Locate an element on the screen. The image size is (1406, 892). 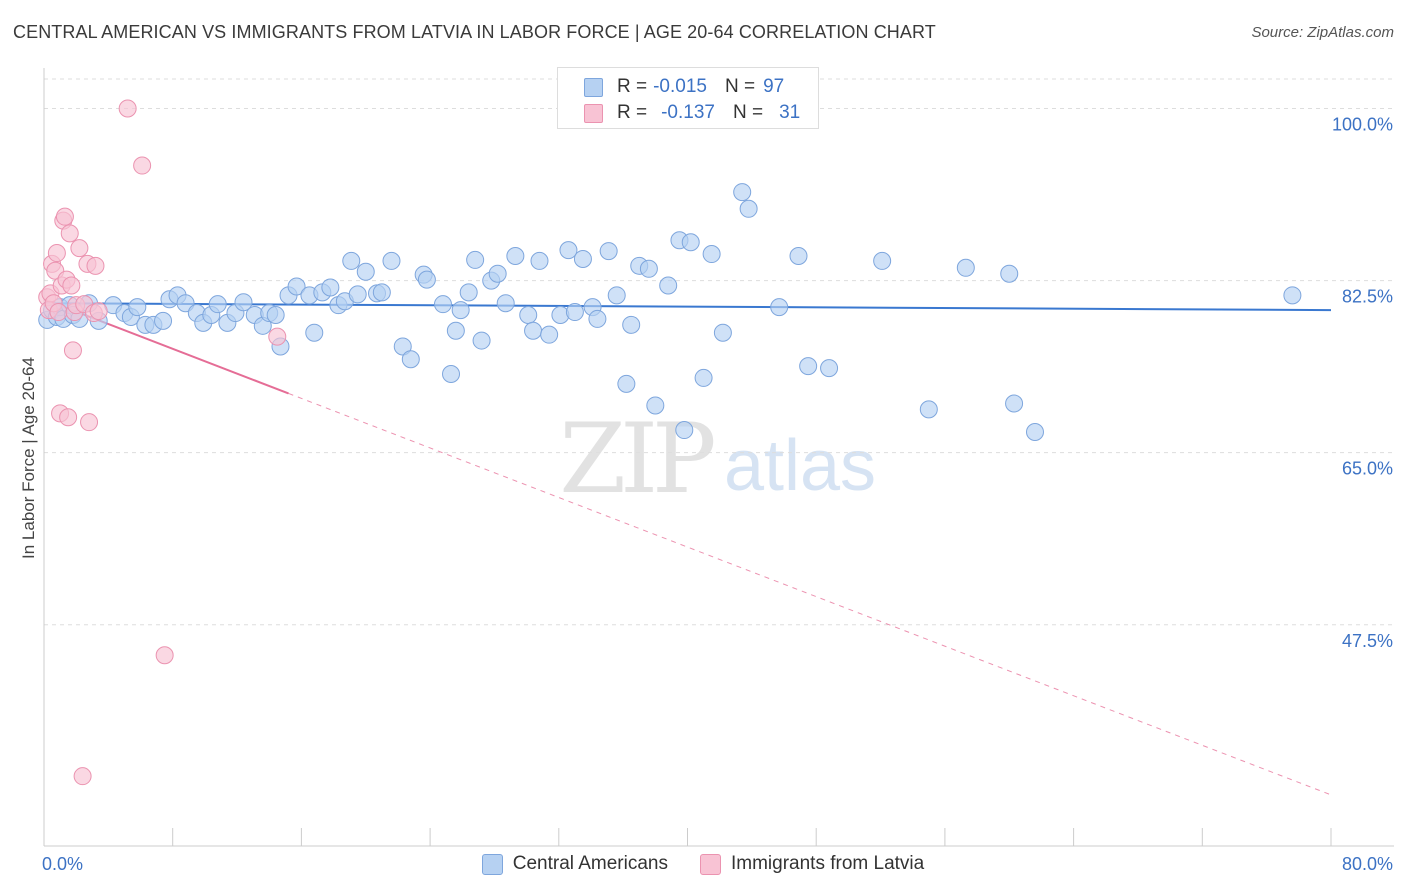
watermark: ZIP atlas is located at coordinates (717, 459).